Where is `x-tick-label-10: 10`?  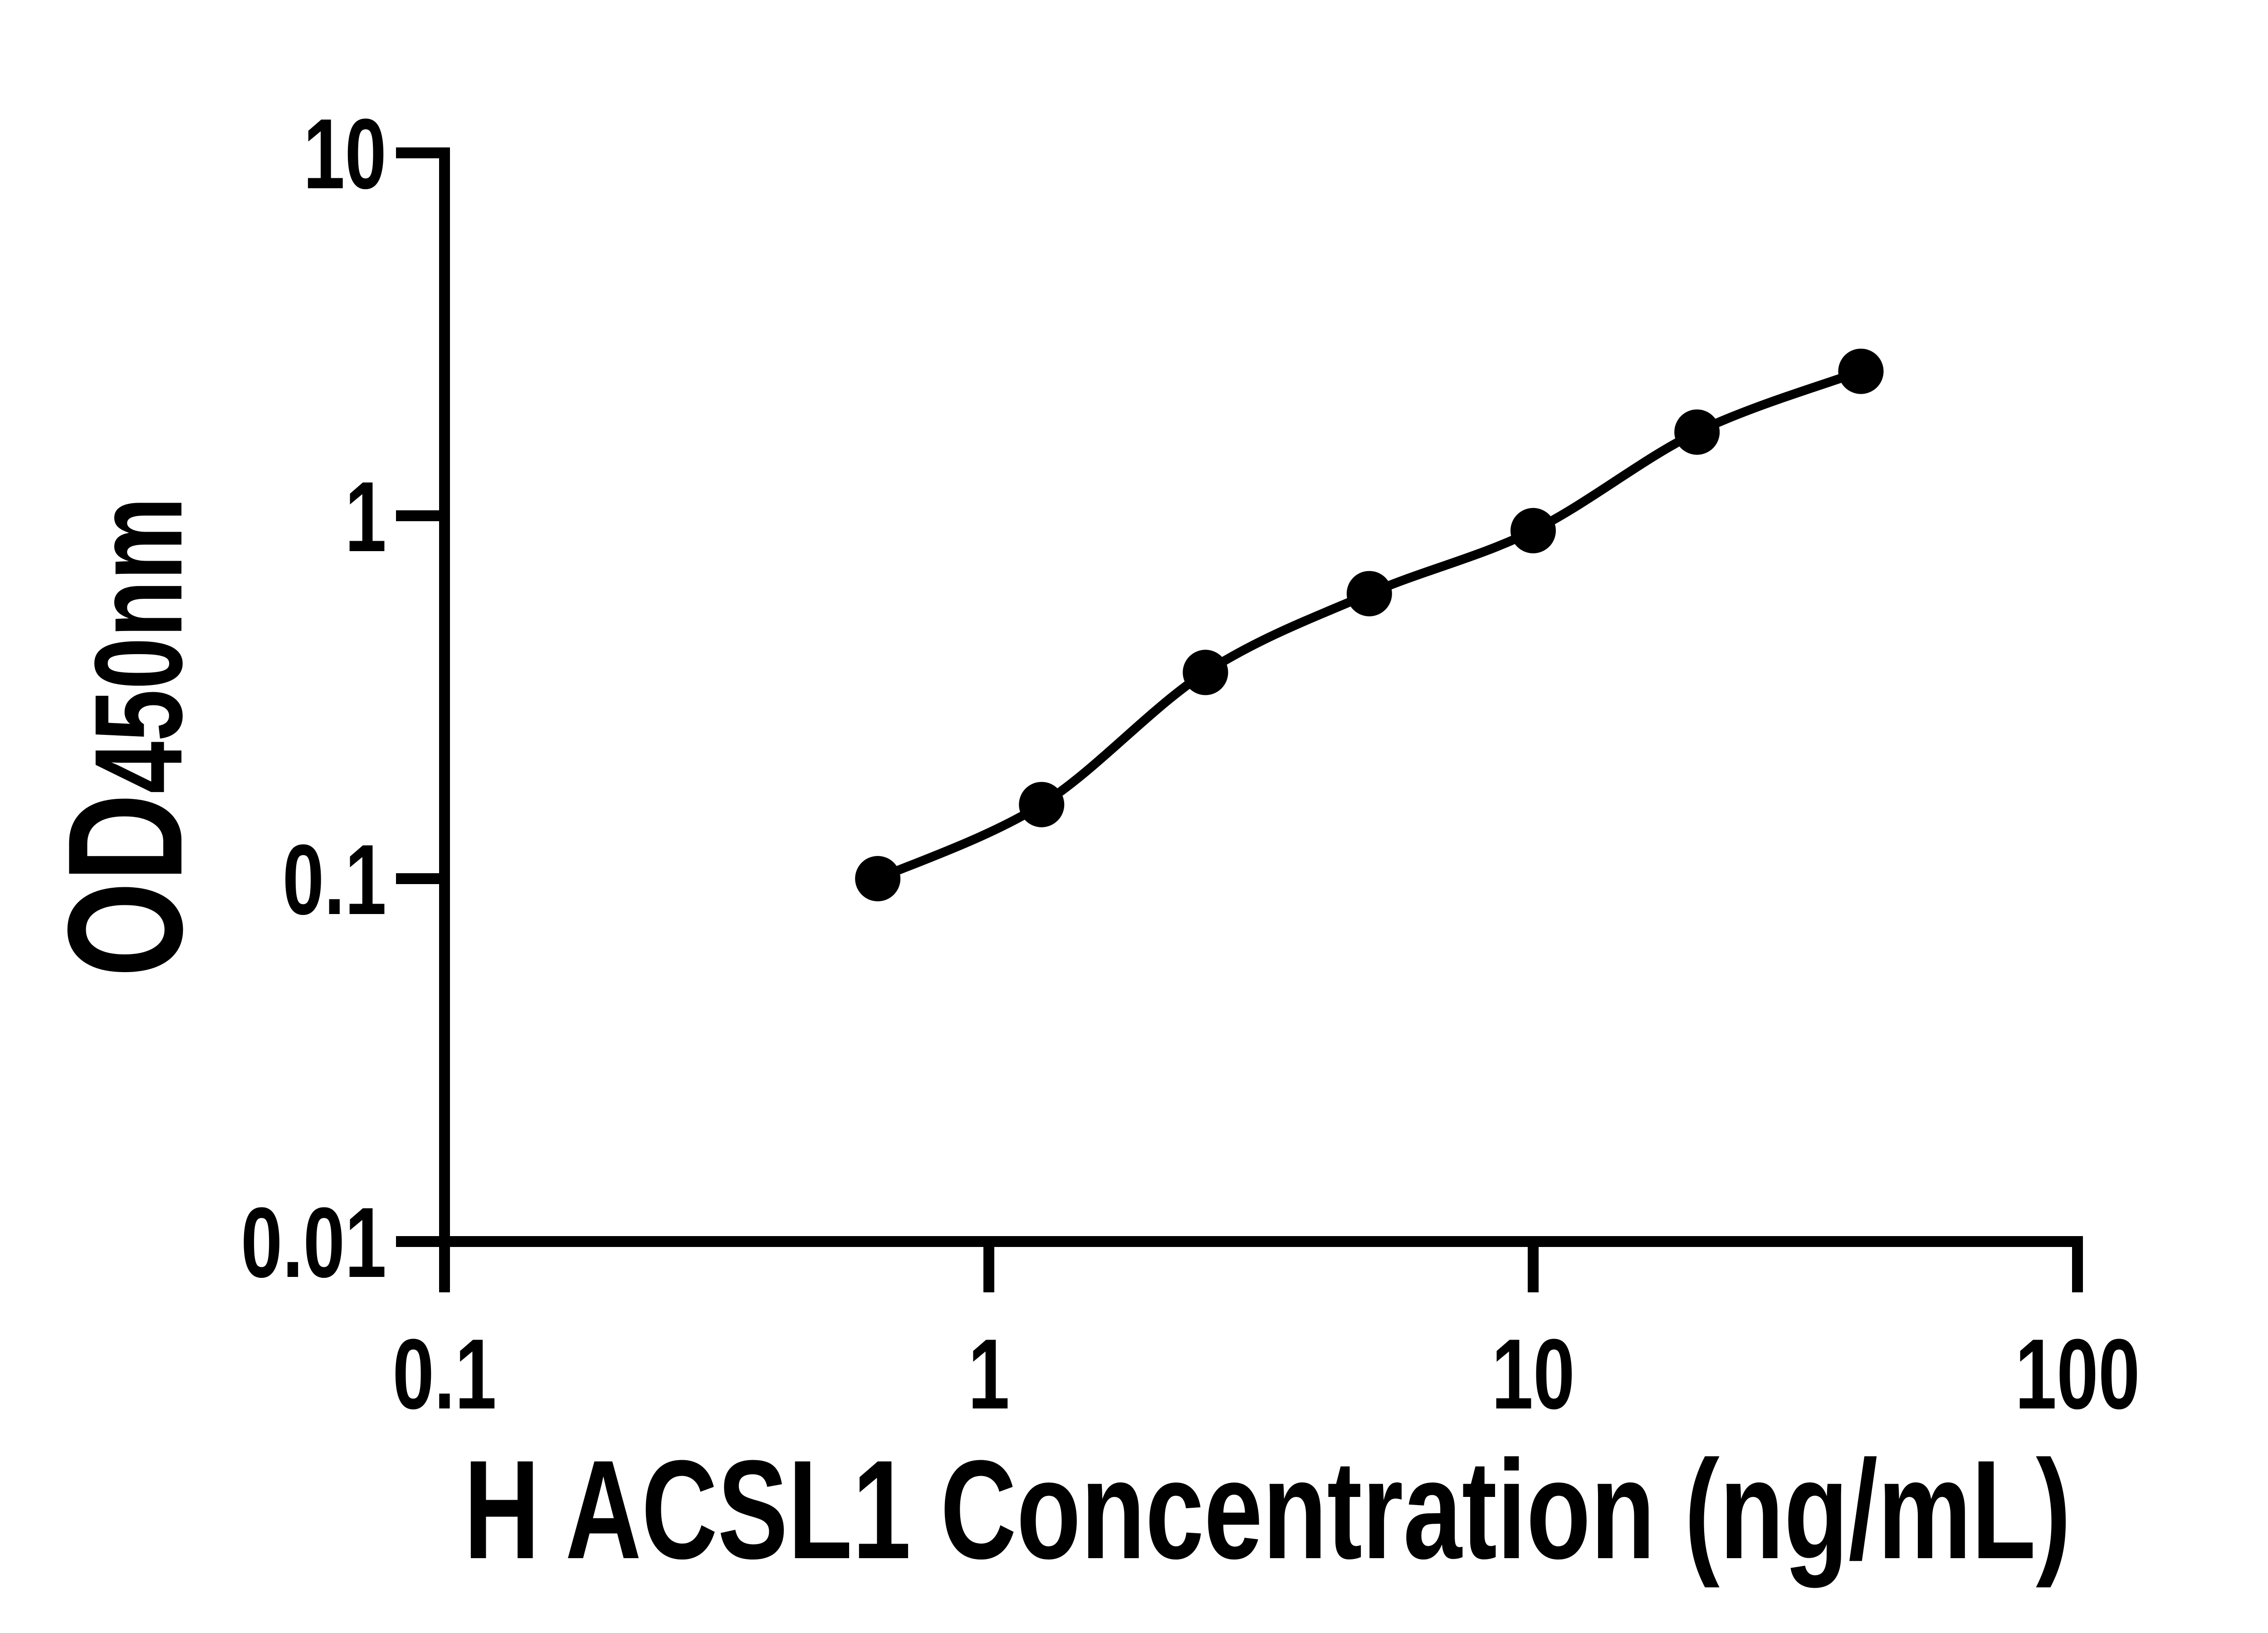
x-tick-label-10: 10 is located at coordinates (1533, 1374).